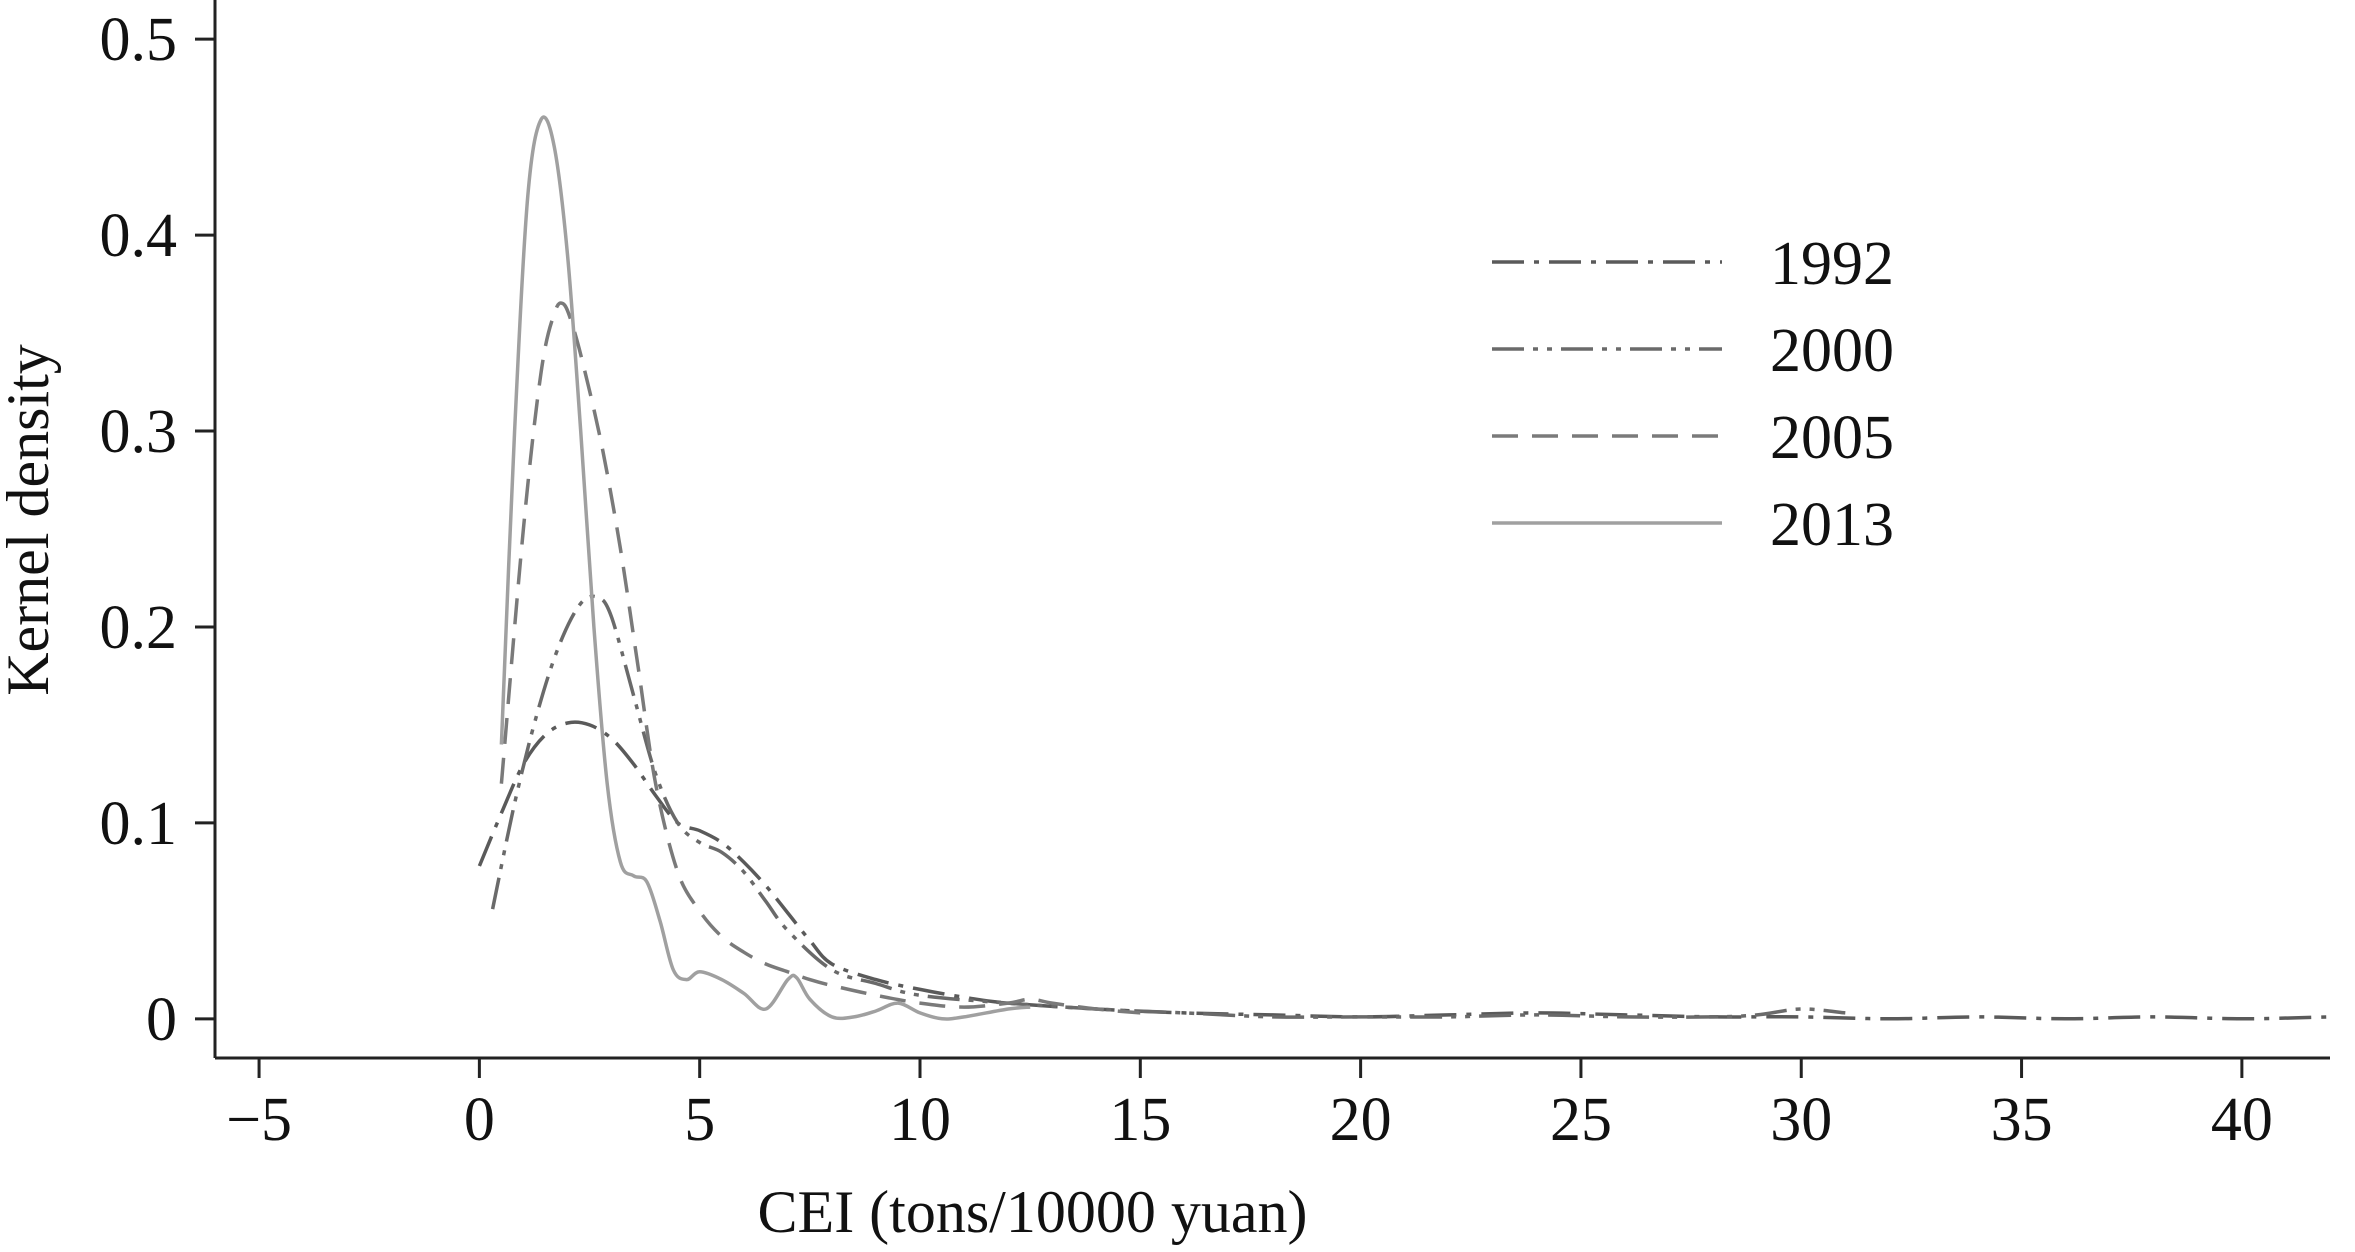 The width and height of the screenshot is (2355, 1252). Describe the element at coordinates (1140, 1120) in the screenshot. I see `x-tick-label: 15` at that location.